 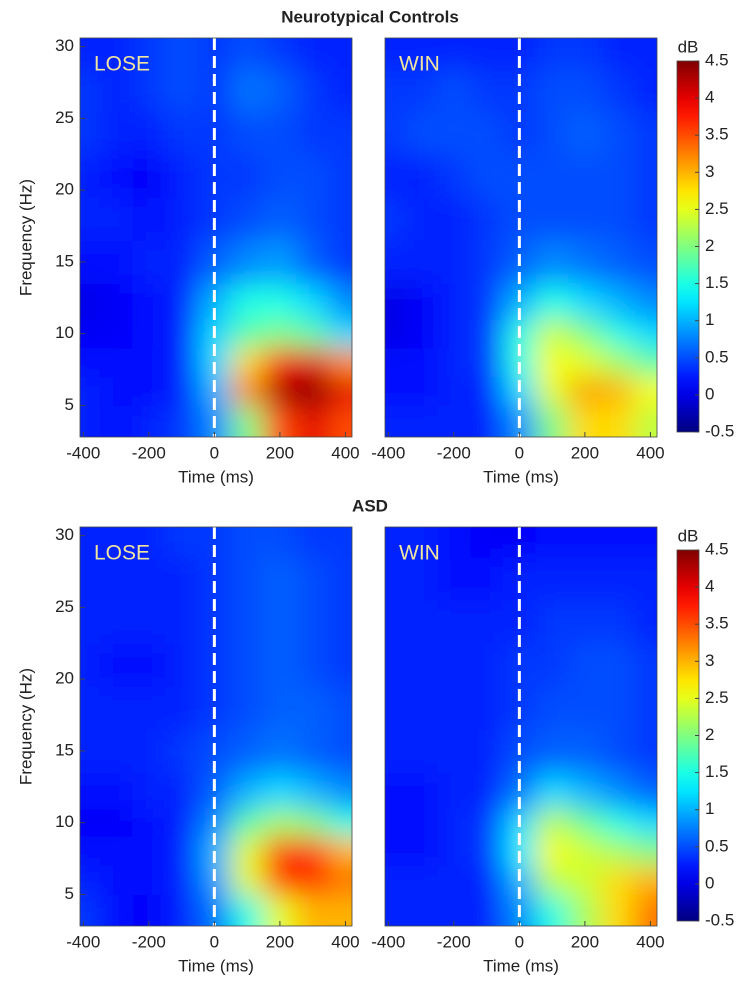 I want to click on y-tick-label: 25, so click(x=64, y=117).